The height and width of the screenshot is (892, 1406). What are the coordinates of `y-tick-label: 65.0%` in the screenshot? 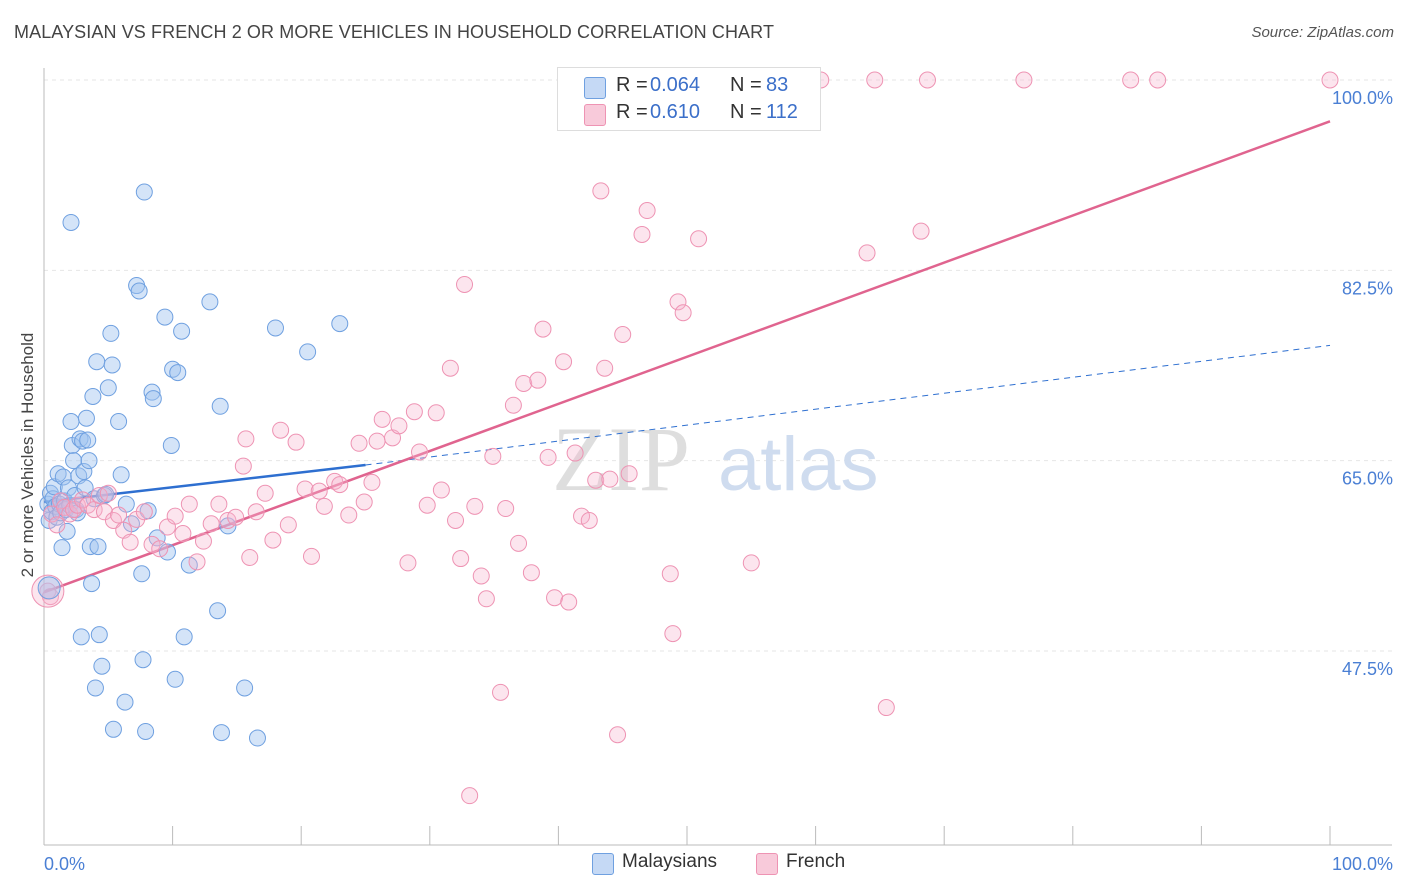 It's located at (1367, 479).